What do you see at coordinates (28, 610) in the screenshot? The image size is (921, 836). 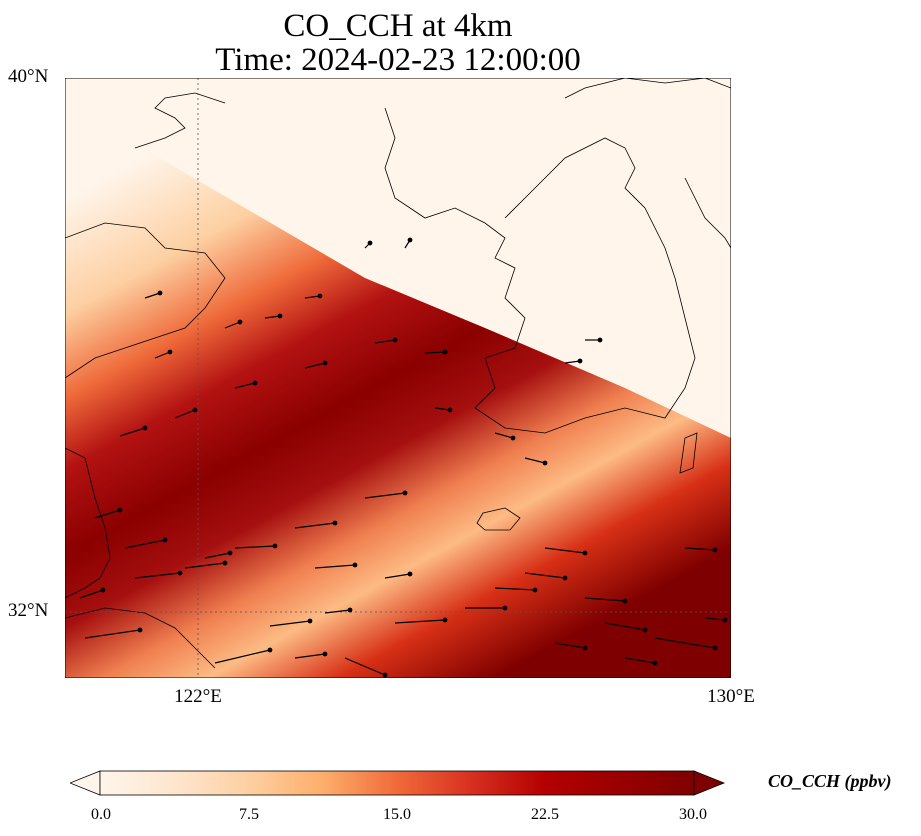 I see `lat-label-32n: 32°N` at bounding box center [28, 610].